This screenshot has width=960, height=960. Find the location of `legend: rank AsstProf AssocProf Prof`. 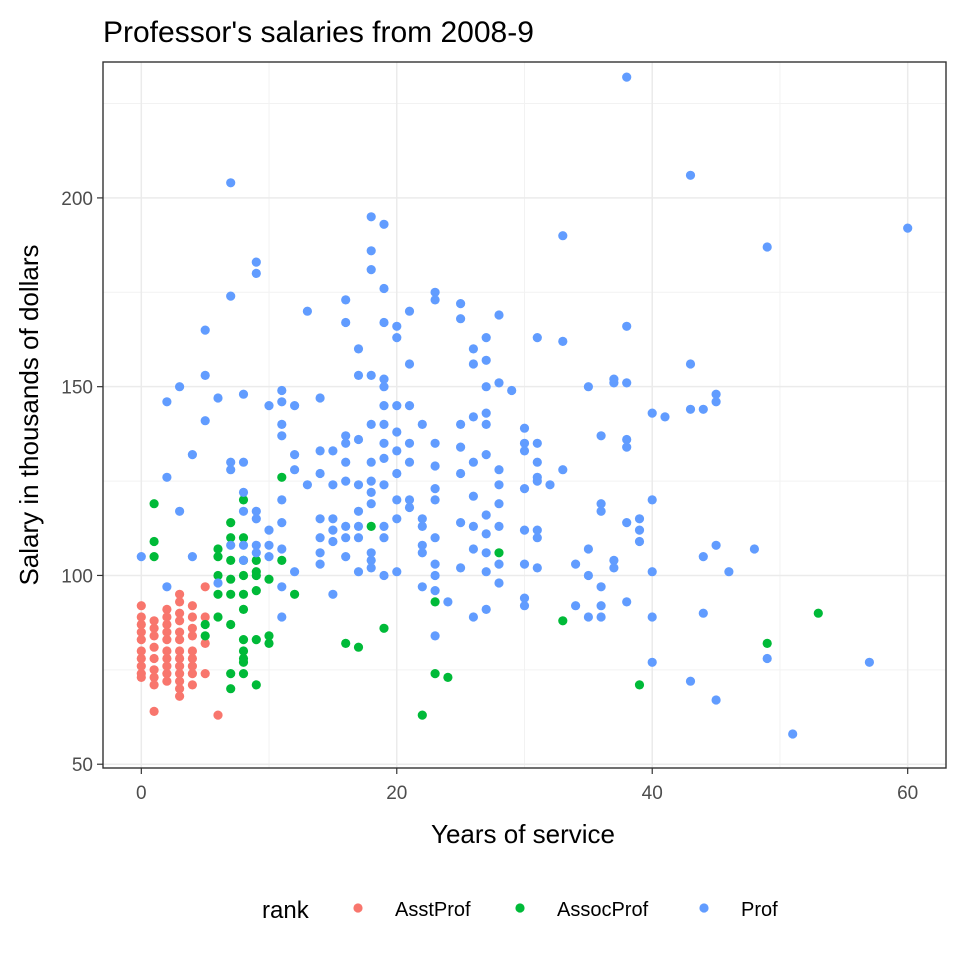

legend: rank AsstProf AssocProf Prof is located at coordinates (520, 910).